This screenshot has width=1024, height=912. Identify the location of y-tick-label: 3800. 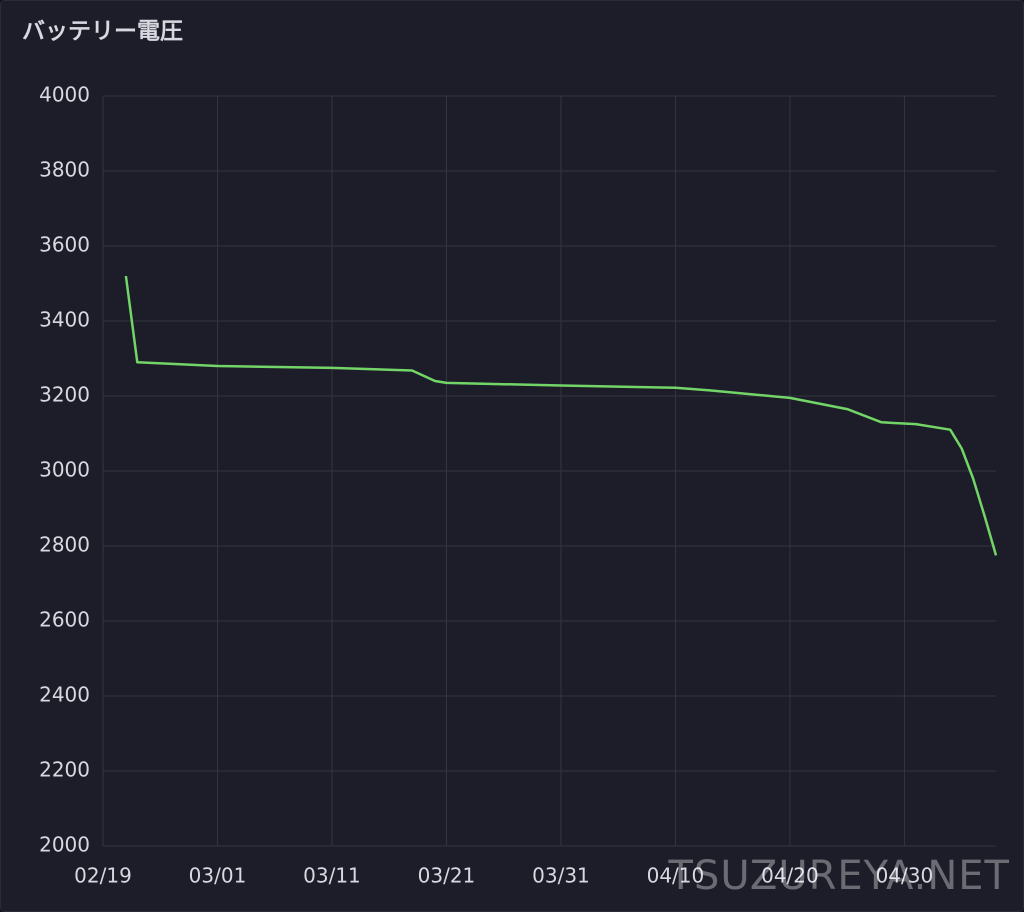
(64, 170).